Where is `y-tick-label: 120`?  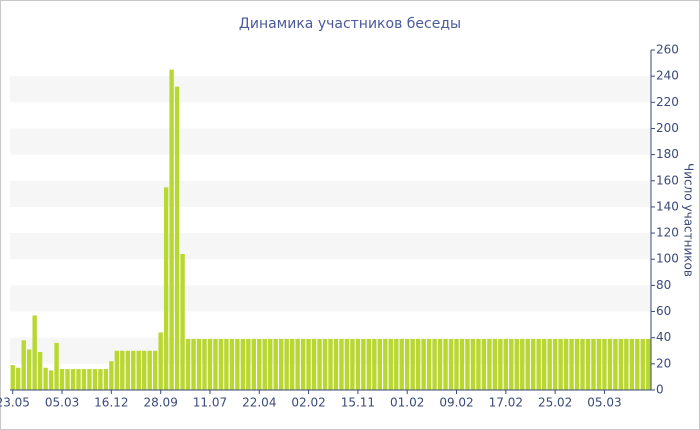
y-tick-label: 120 is located at coordinates (667, 233).